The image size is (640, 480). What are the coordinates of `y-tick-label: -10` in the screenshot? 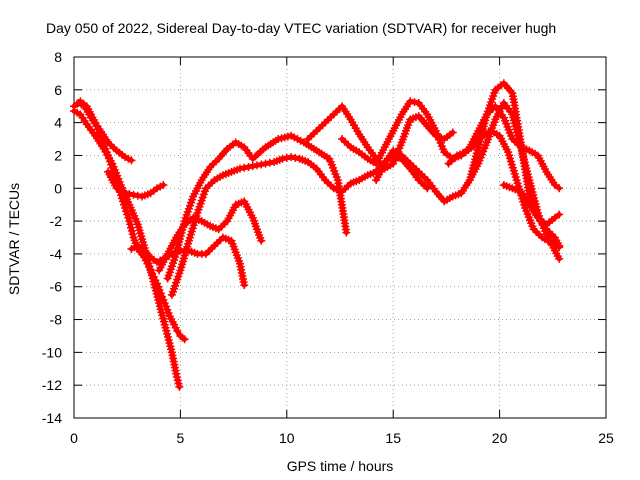 It's located at (52, 352).